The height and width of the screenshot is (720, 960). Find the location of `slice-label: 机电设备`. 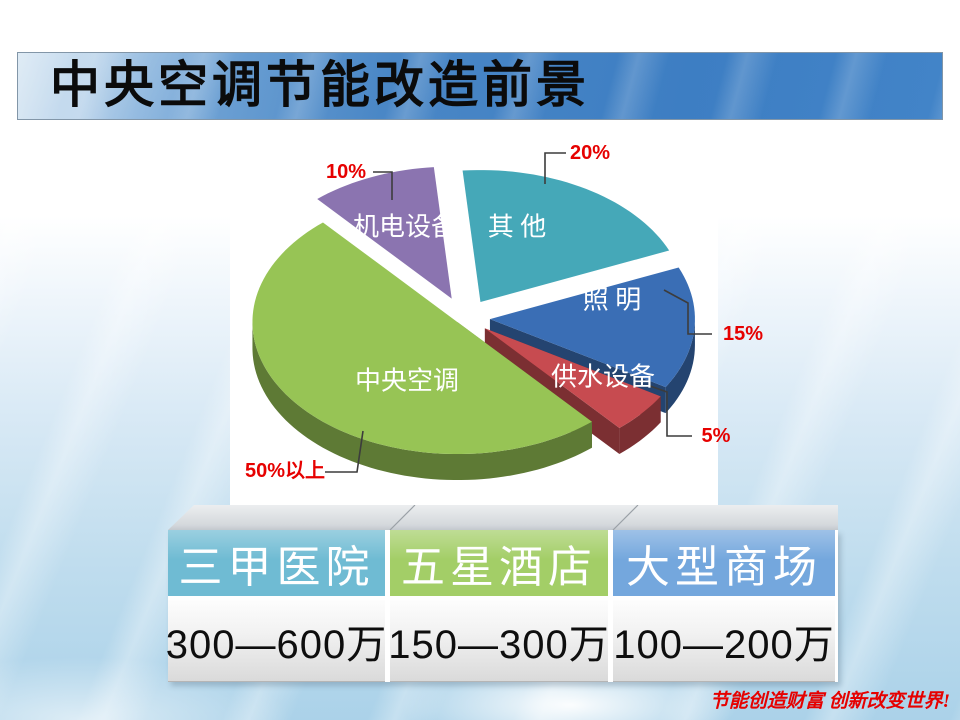

slice-label: 机电设备 is located at coordinates (405, 227).